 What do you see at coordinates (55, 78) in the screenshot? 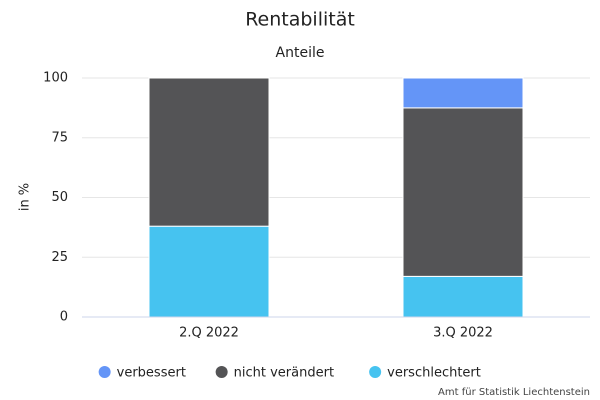
I see `y-tick-label: 100` at bounding box center [55, 78].